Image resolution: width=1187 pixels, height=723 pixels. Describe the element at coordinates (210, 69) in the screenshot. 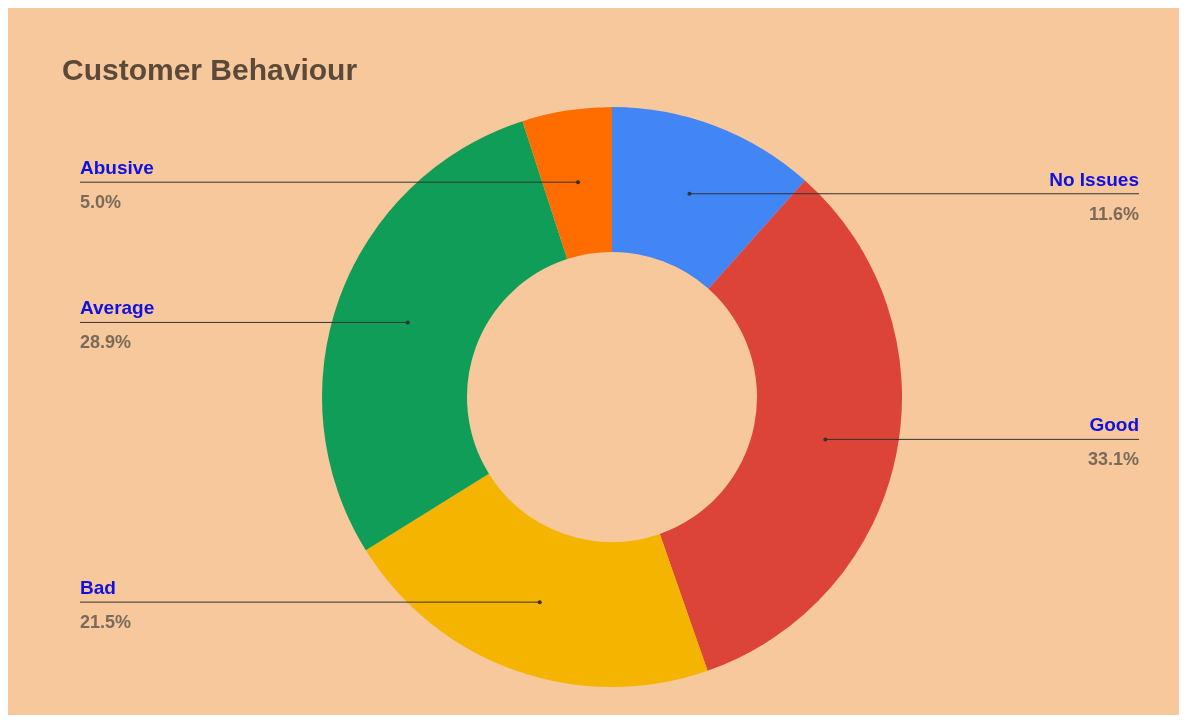

I see `chart-title: Customer Behaviour` at that location.